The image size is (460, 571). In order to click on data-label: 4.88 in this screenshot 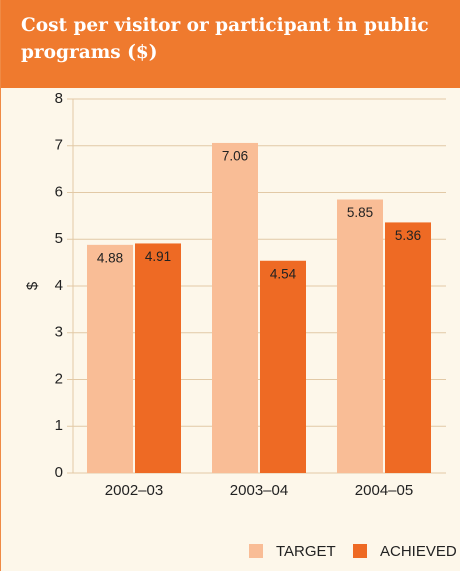, I will do `click(110, 257)`.